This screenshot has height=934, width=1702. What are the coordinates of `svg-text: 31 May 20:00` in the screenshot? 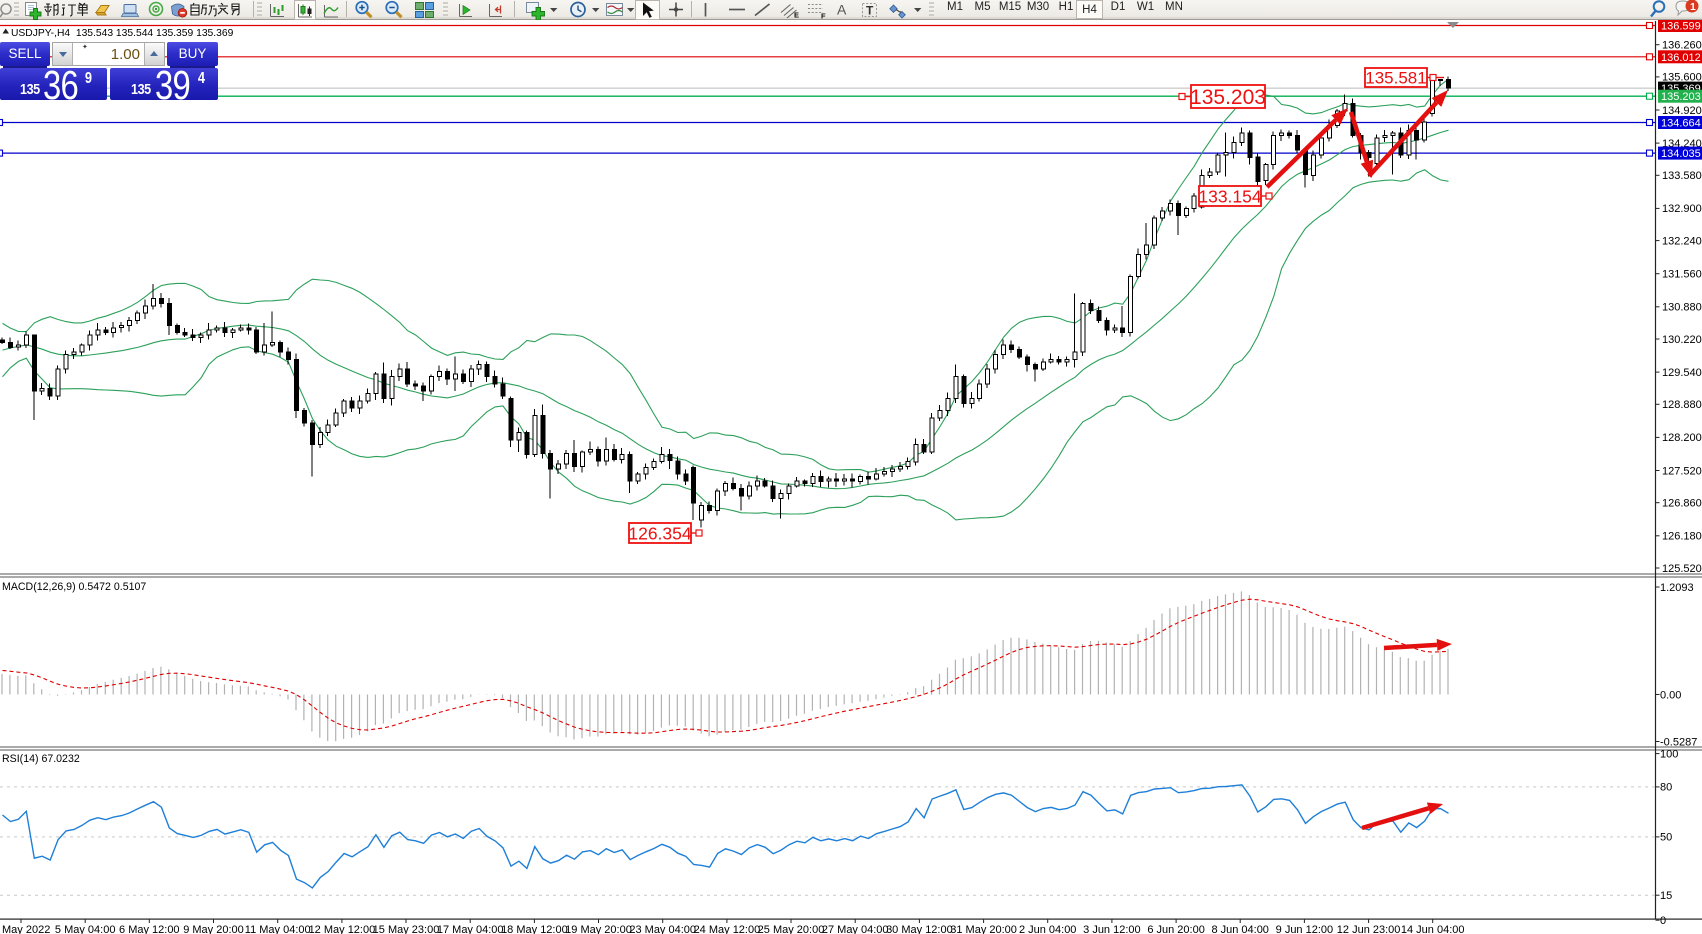 It's located at (983, 929).